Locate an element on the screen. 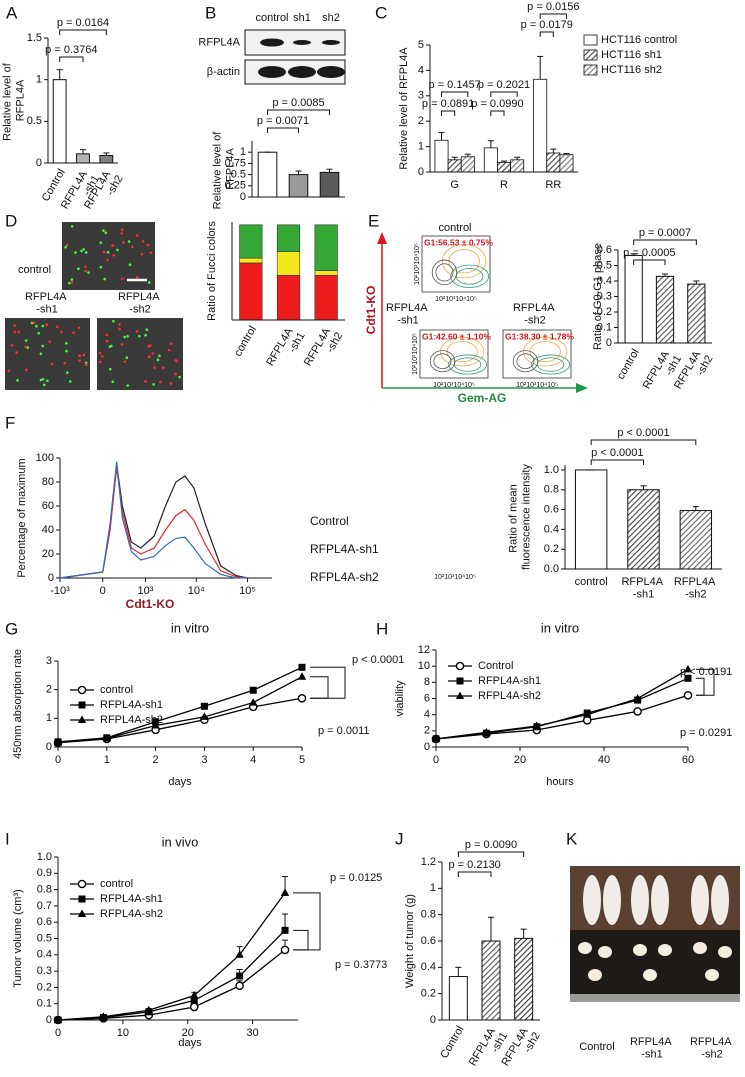 This screenshot has height=1077, width=745. legend-label: RFPL4A-sh1 is located at coordinates (131, 899).